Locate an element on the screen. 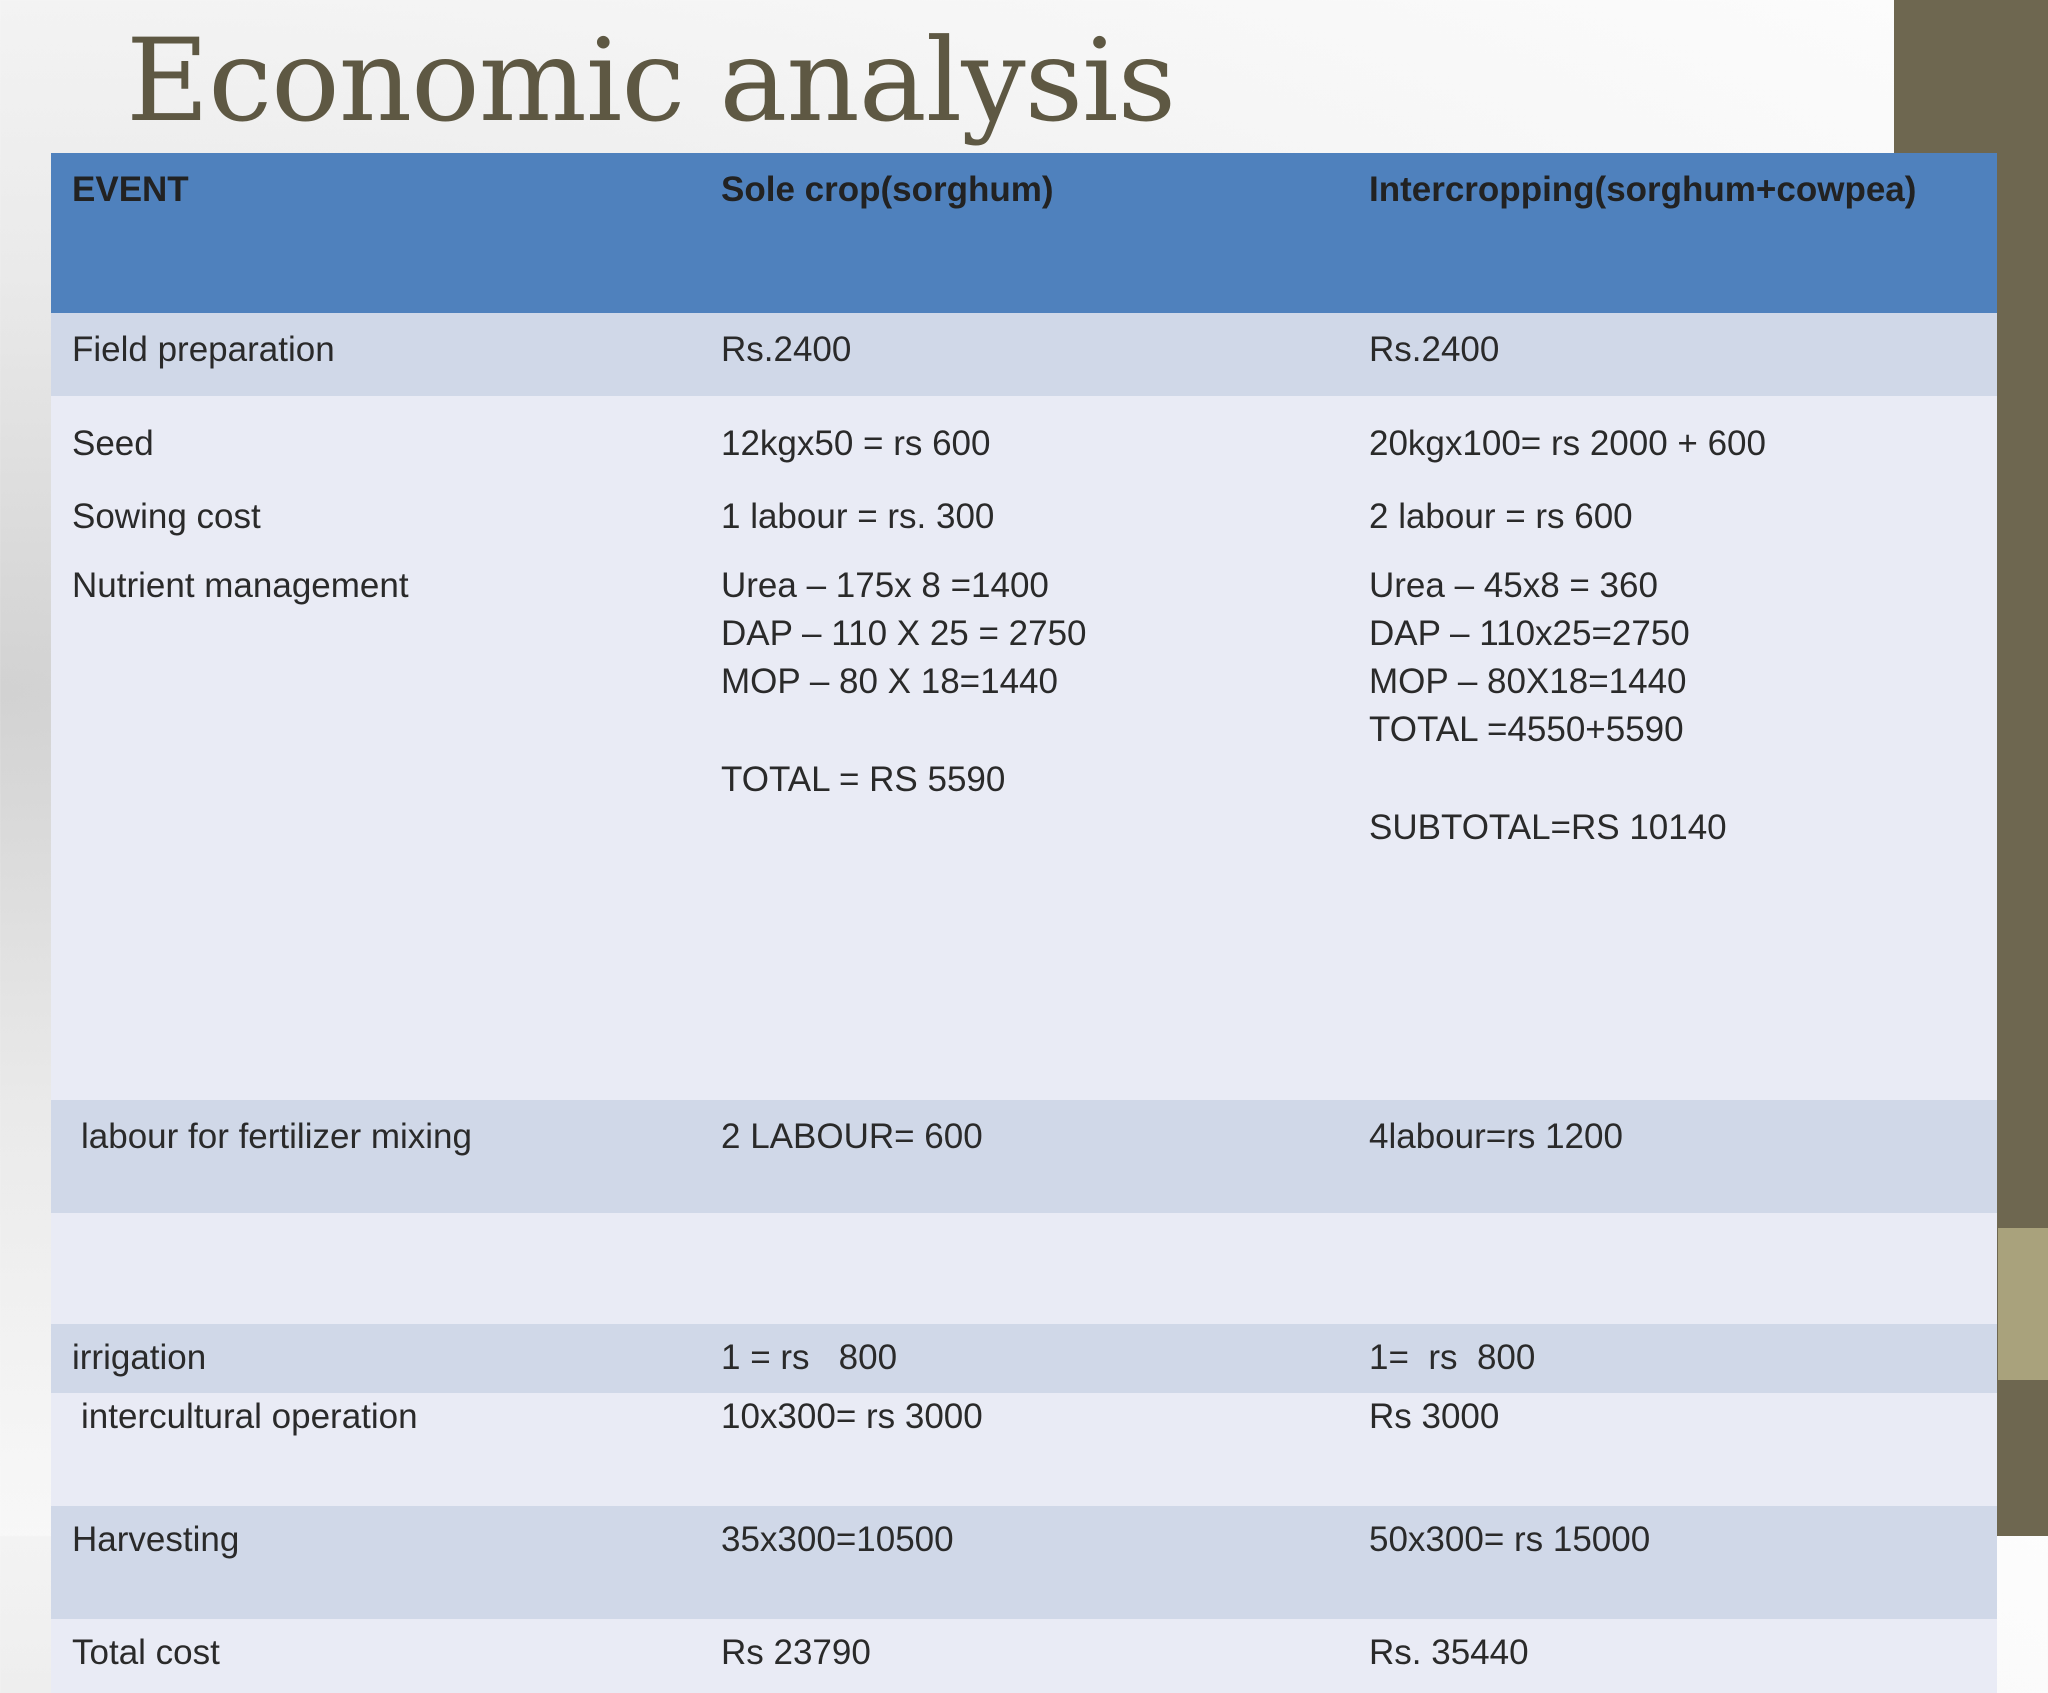 The image size is (2048, 1693). sole-urea: Urea – 175x 8 =1400 is located at coordinates (885, 585).